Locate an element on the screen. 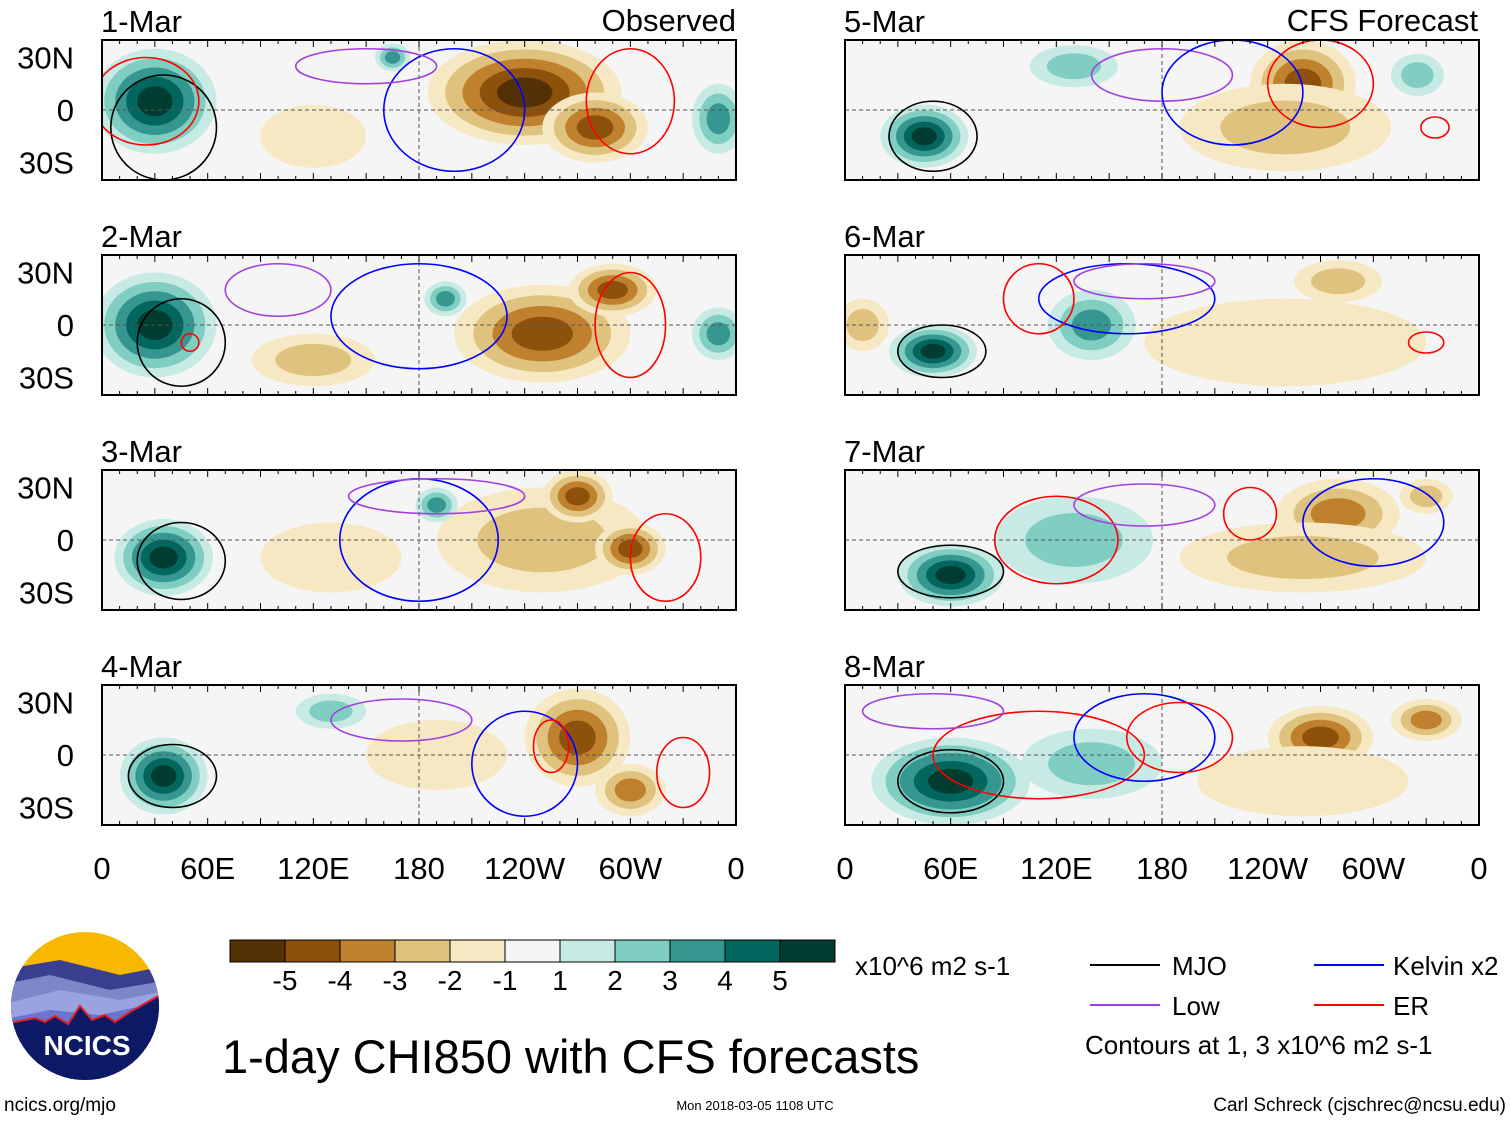 The width and height of the screenshot is (1510, 1126). colorbar-tick-label: 1 is located at coordinates (560, 980).